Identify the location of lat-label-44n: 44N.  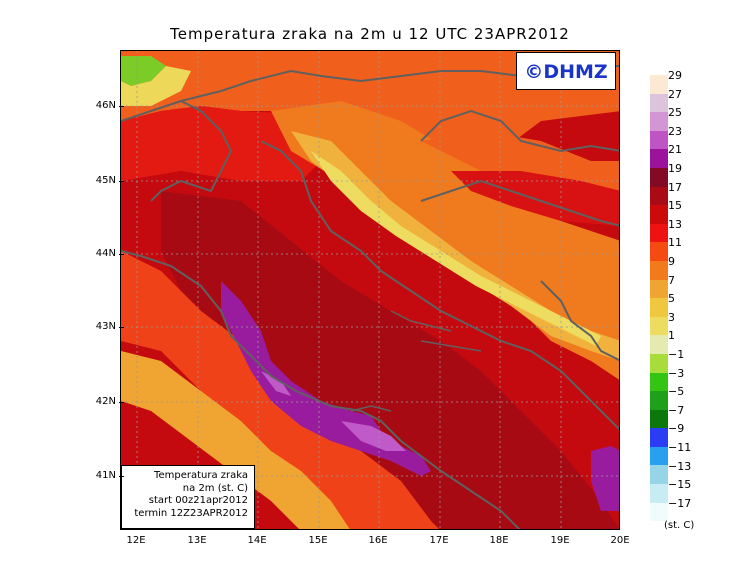
(108, 253).